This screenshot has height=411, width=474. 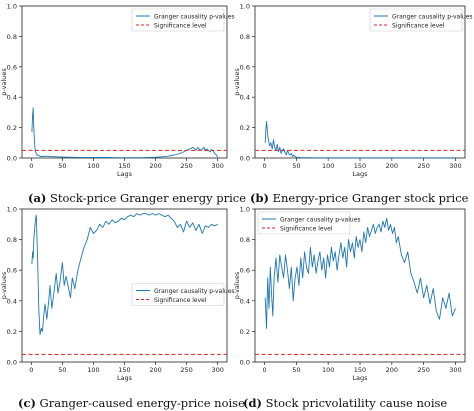 I want to click on caption-a-label: (a), so click(x=37, y=198).